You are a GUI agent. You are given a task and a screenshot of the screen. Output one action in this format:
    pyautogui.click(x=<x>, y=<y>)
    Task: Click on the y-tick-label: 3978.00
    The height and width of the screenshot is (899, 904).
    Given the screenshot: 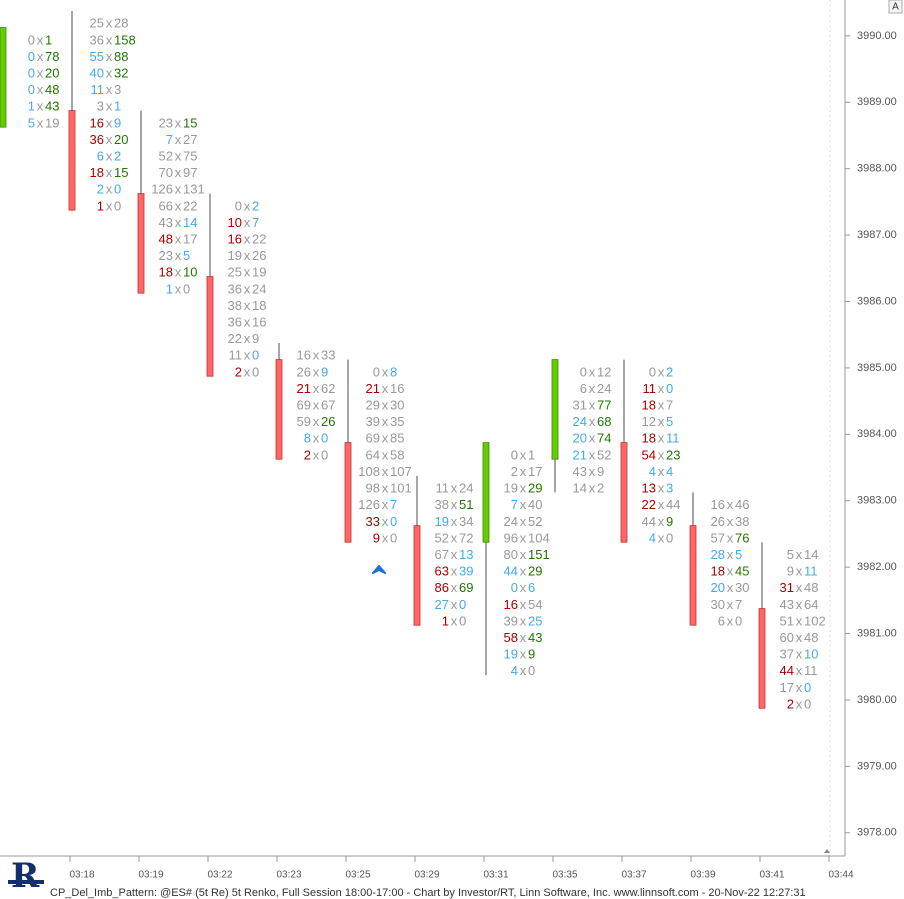 What is the action you would take?
    pyautogui.click(x=877, y=833)
    